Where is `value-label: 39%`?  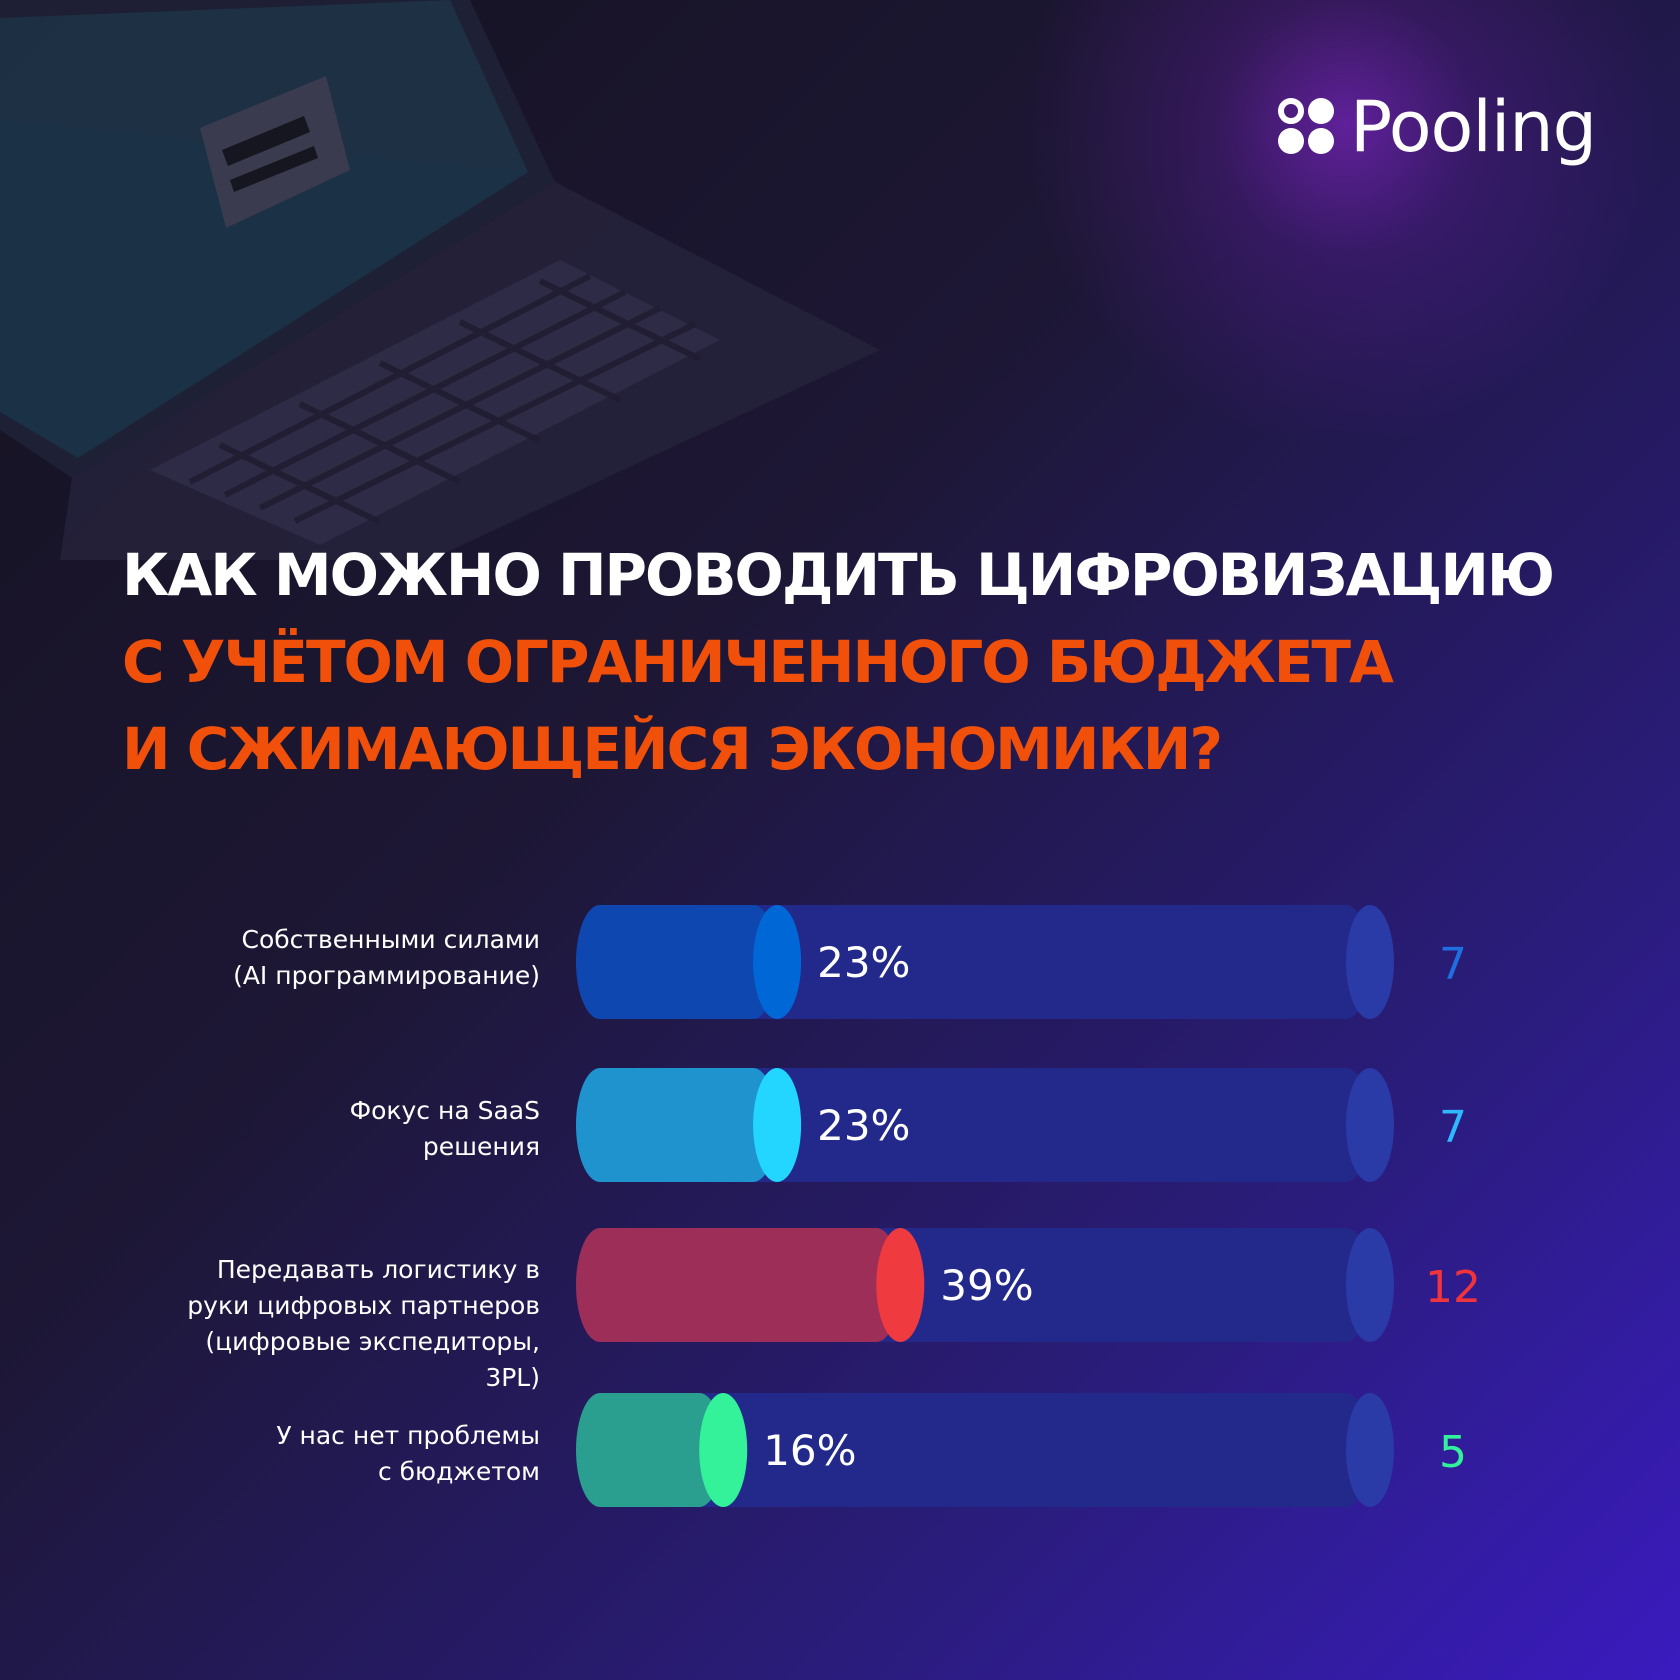 value-label: 39% is located at coordinates (986, 1285).